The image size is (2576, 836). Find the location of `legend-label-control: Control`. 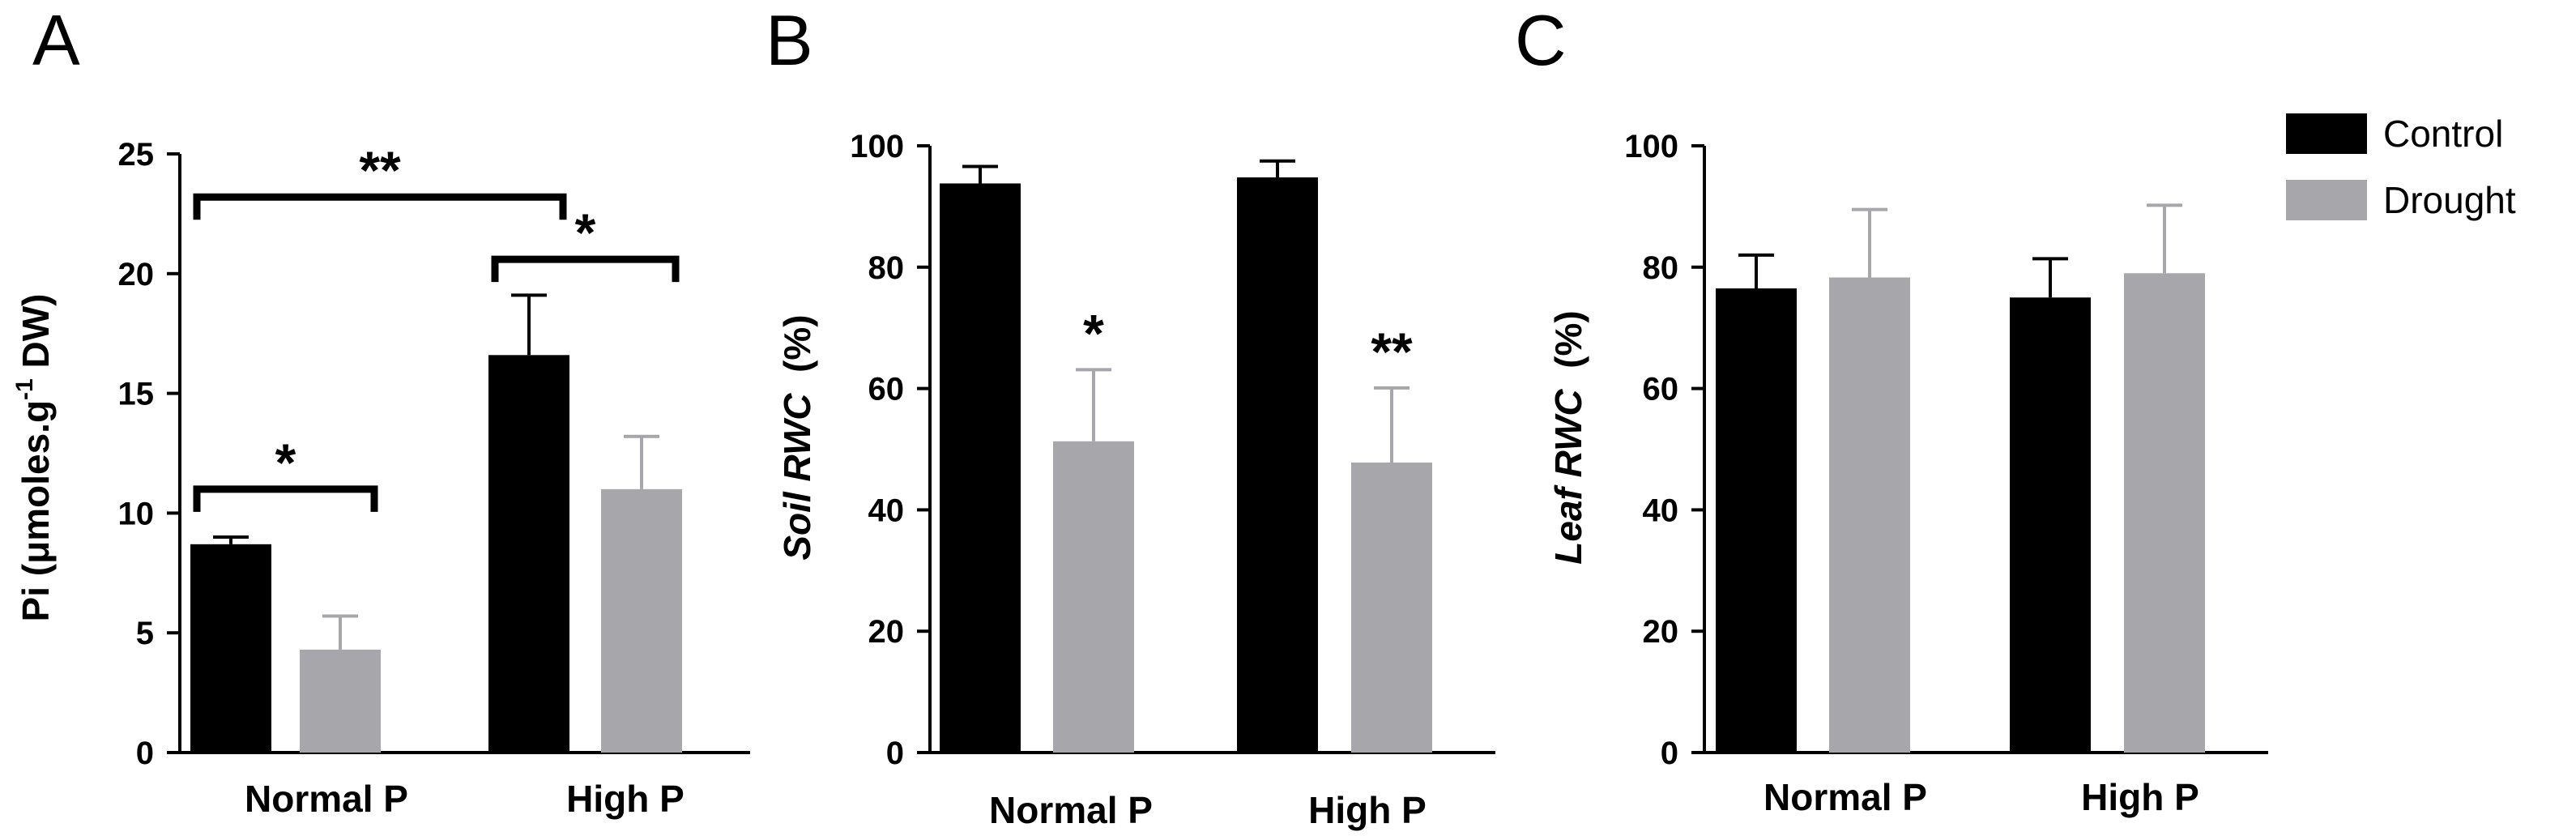

legend-label-control: Control is located at coordinates (2443, 134).